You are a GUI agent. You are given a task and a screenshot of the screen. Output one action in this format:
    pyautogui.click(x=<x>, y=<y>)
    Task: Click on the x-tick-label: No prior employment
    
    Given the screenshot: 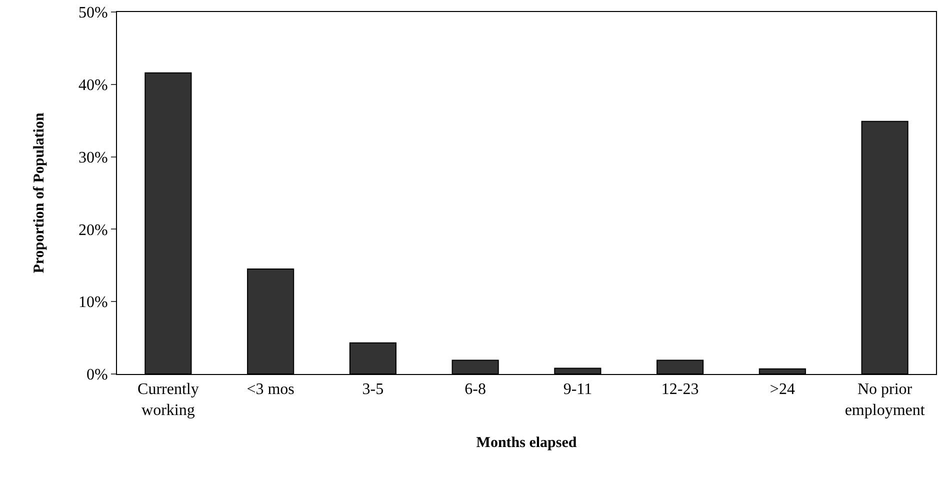 What is the action you would take?
    pyautogui.click(x=885, y=400)
    